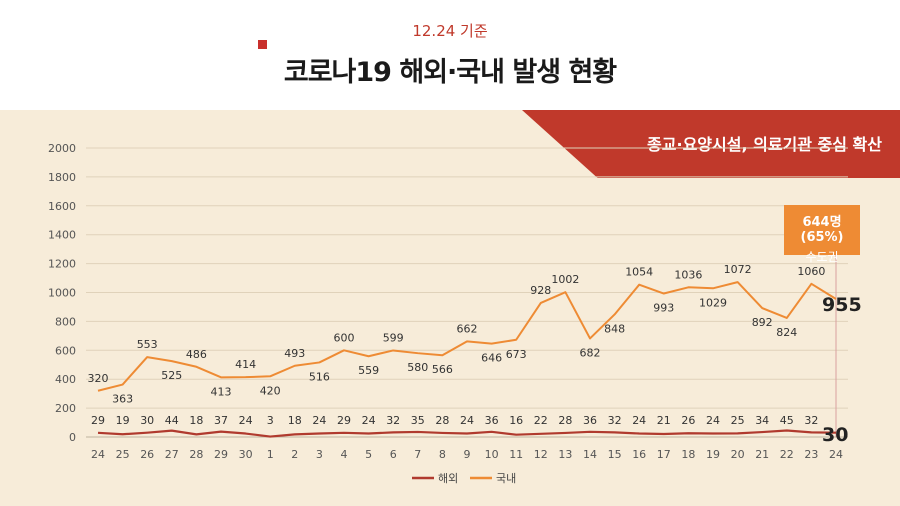  Describe the element at coordinates (787, 420) in the screenshot. I see `overseas-data-label: 45` at that location.